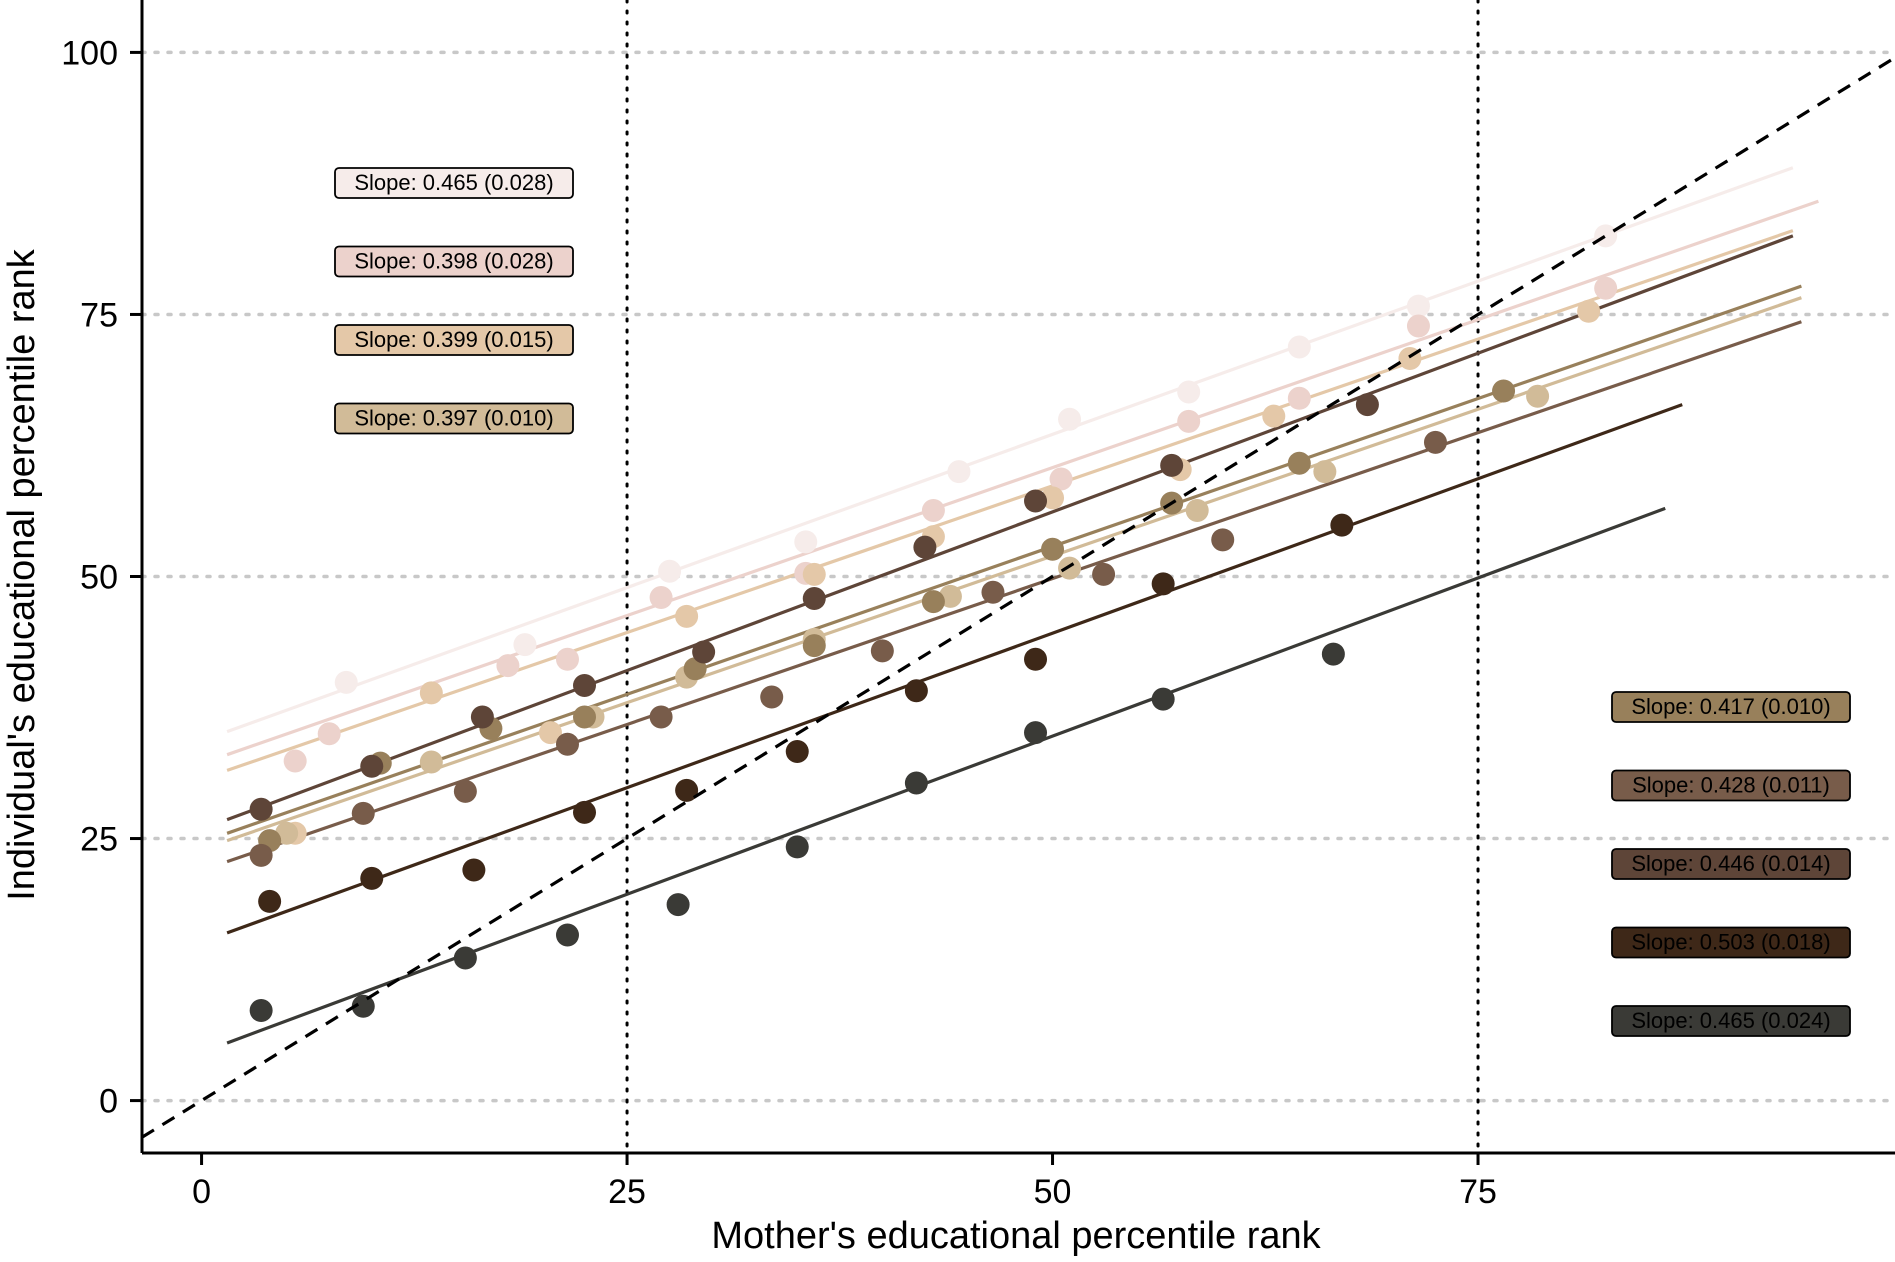 The height and width of the screenshot is (1262, 1895). I want to click on slope-label-text: Slope: 0.398 (0.028), so click(453, 261).